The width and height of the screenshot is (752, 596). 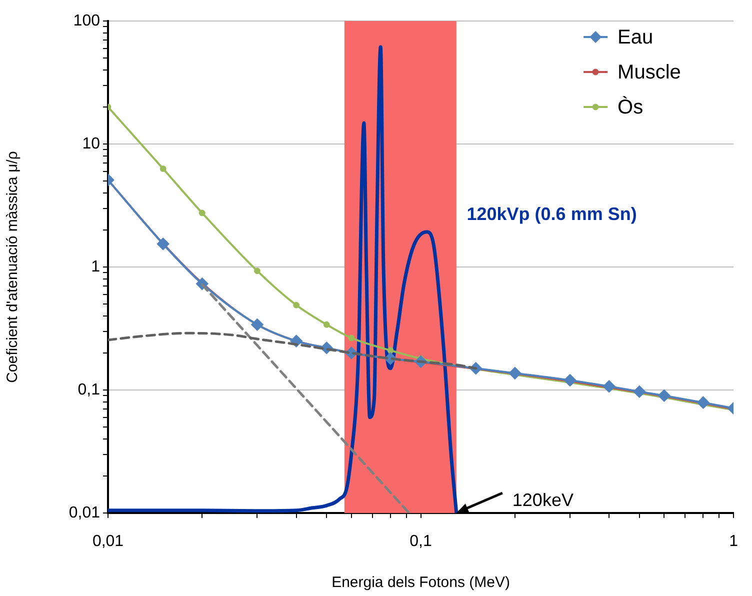 I want to click on x-tick-label: 0,1, so click(x=421, y=541).